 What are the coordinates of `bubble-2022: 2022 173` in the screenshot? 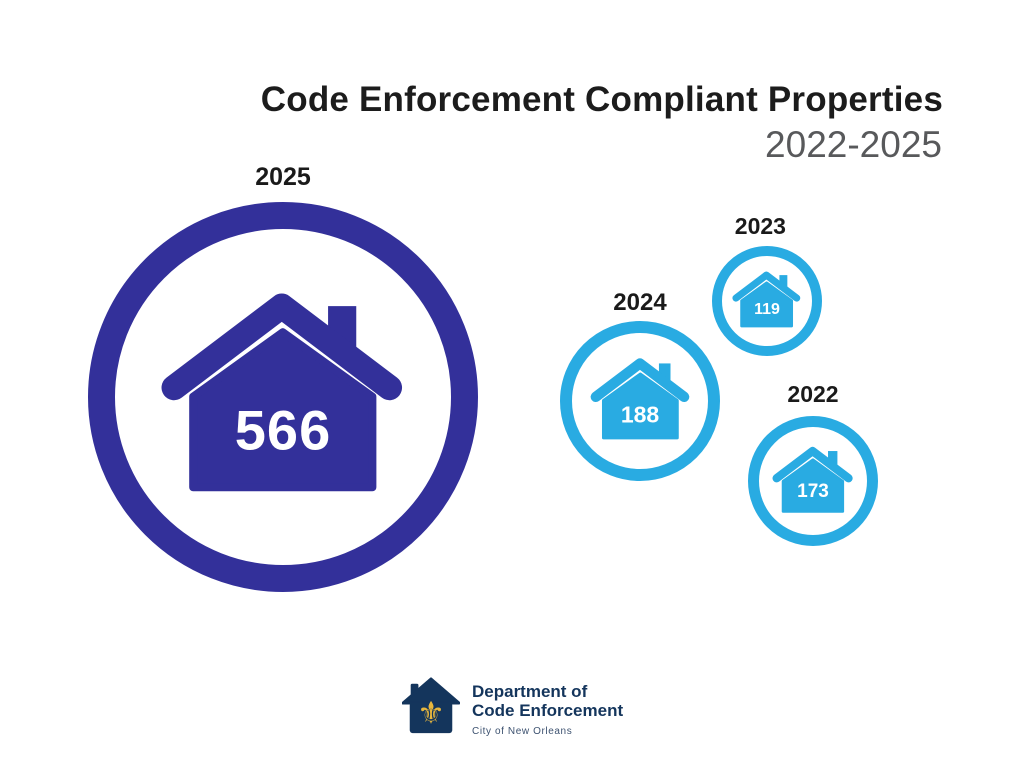 It's located at (813, 463).